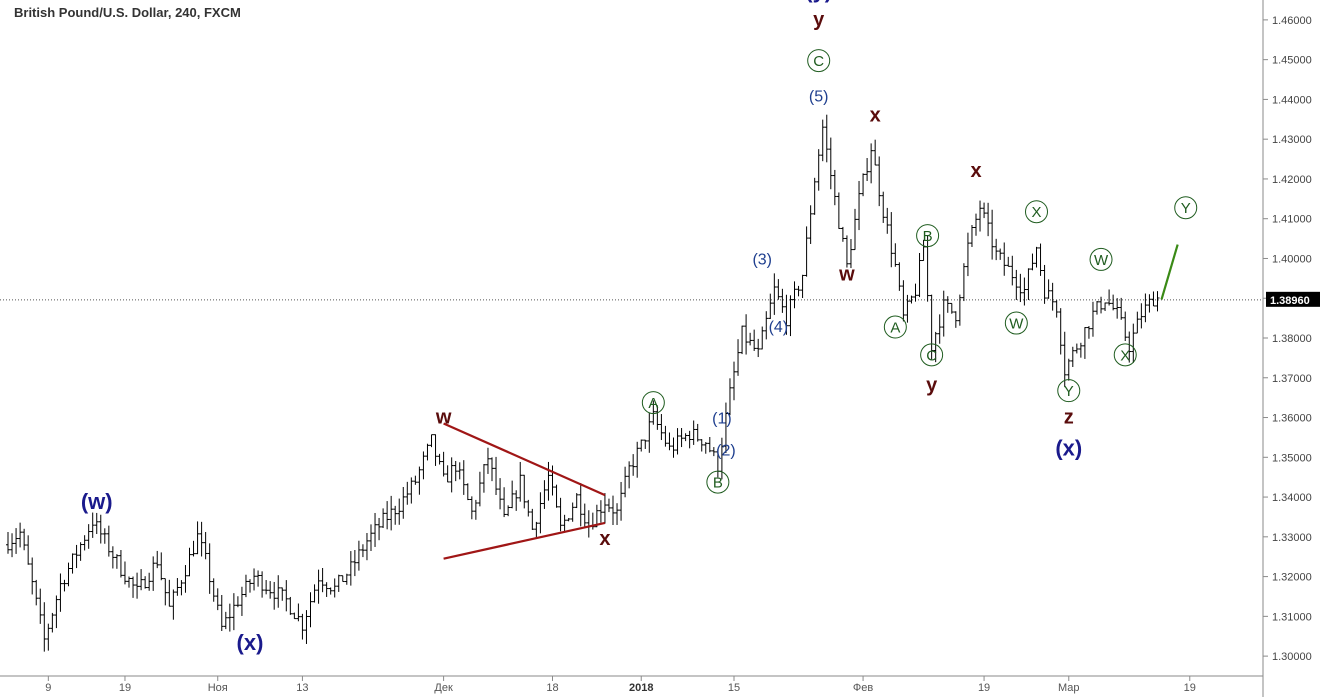 The width and height of the screenshot is (1325, 697). Describe the element at coordinates (302, 688) in the screenshot. I see `x-tick-label: 13` at that location.